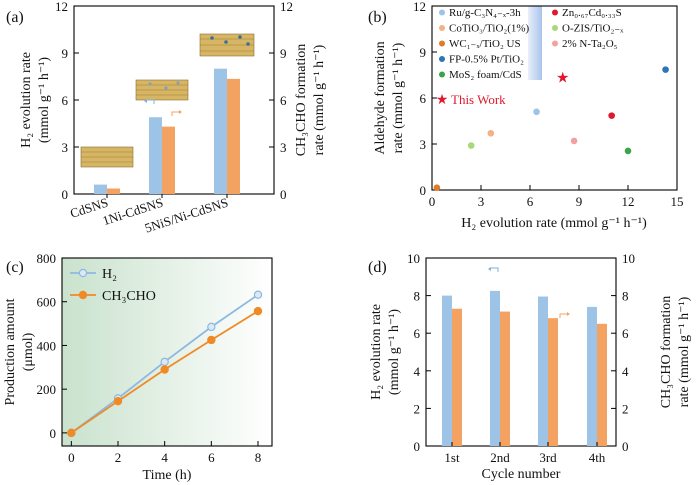  Describe the element at coordinates (432, 201) in the screenshot. I see `x-tick-label: 0` at that location.